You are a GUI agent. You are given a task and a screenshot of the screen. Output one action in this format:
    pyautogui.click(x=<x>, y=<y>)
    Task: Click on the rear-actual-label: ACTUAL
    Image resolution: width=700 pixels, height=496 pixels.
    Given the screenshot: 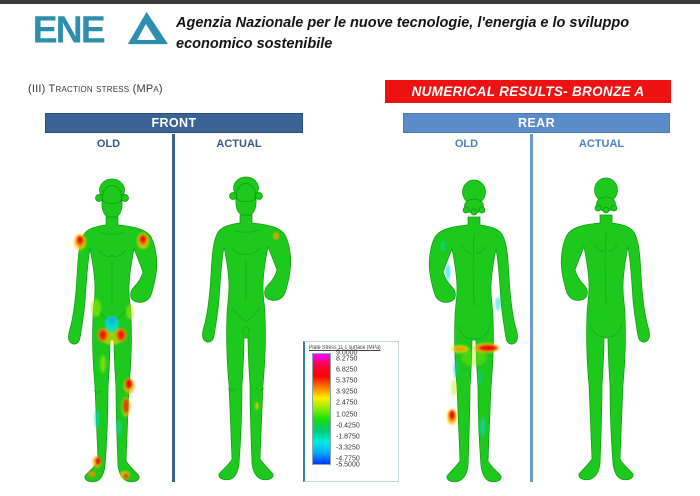 What is the action you would take?
    pyautogui.click(x=601, y=144)
    